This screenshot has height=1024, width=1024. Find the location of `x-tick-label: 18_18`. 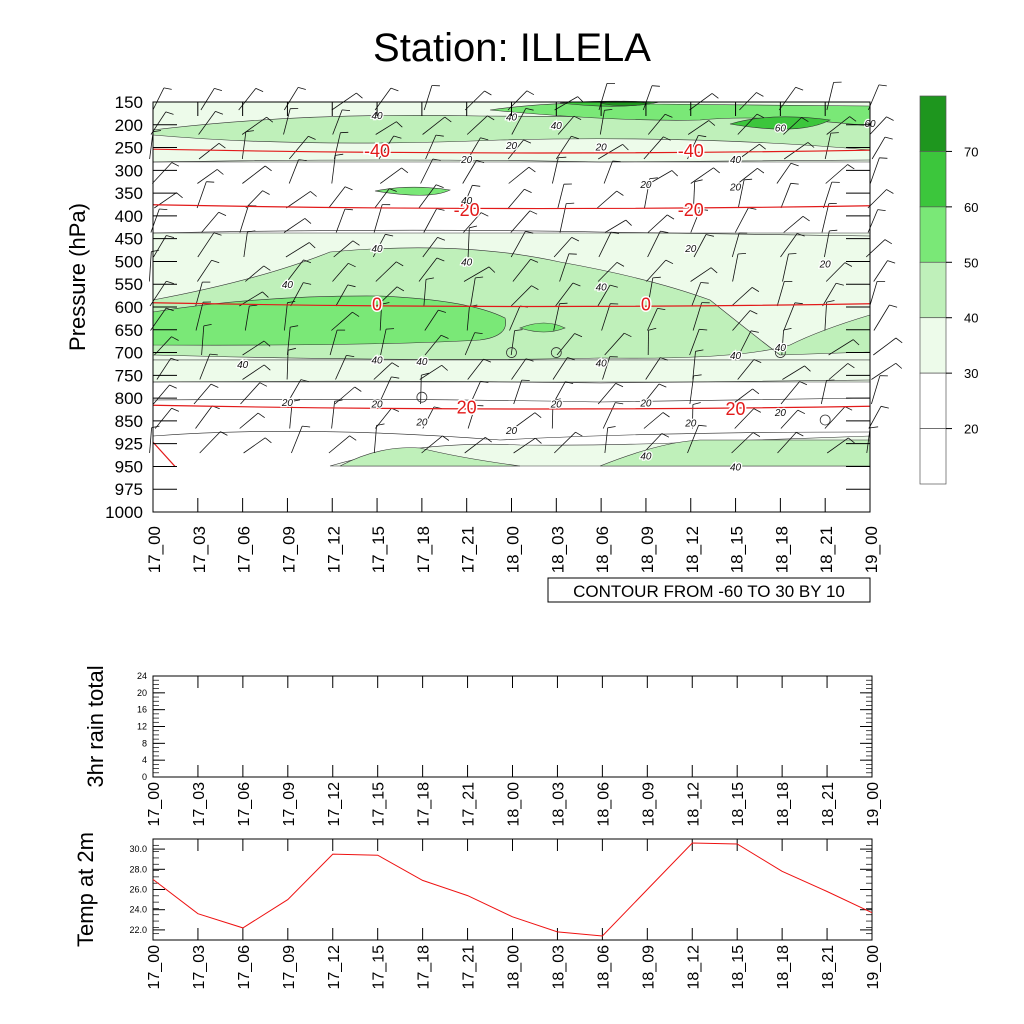

x-tick-label: 18_18 is located at coordinates (781, 549).